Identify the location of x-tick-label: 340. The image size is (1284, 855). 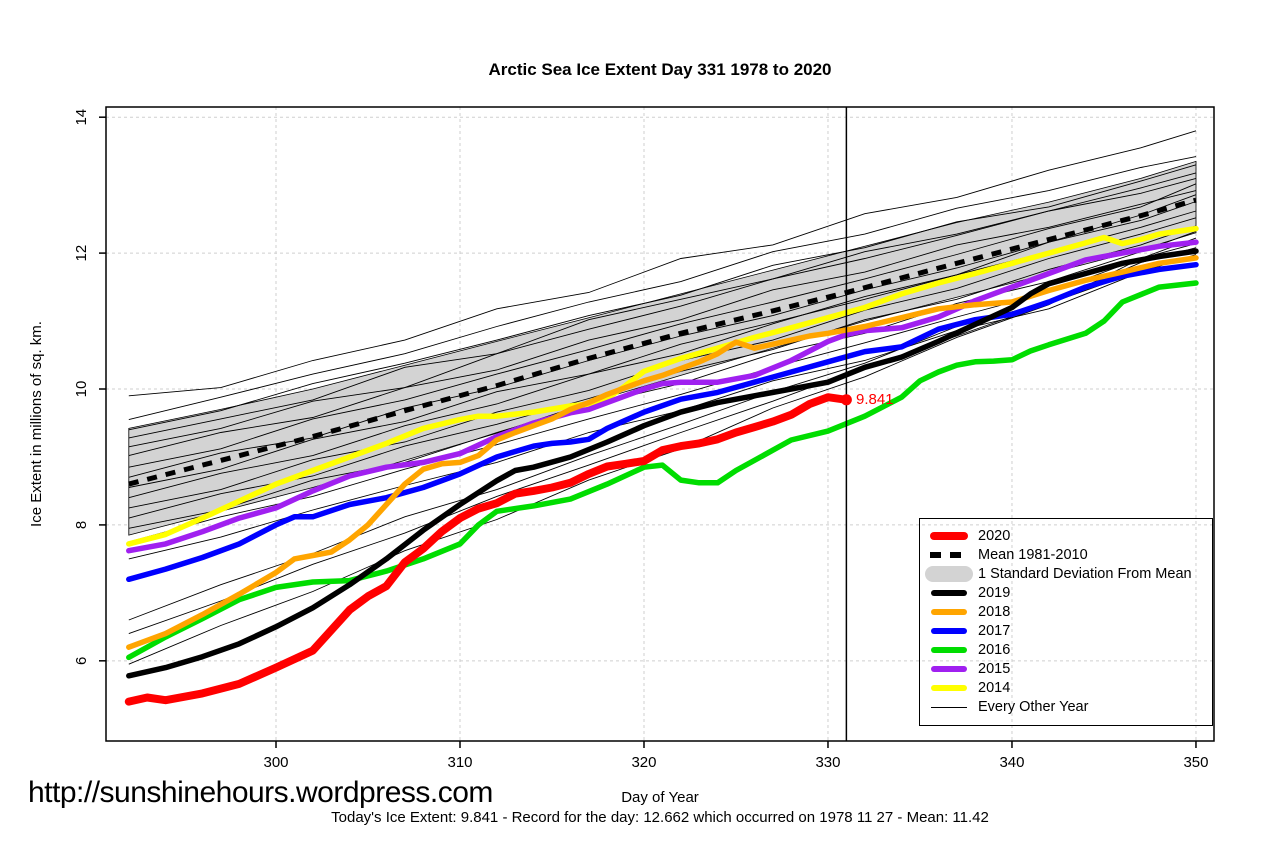
(1011, 762).